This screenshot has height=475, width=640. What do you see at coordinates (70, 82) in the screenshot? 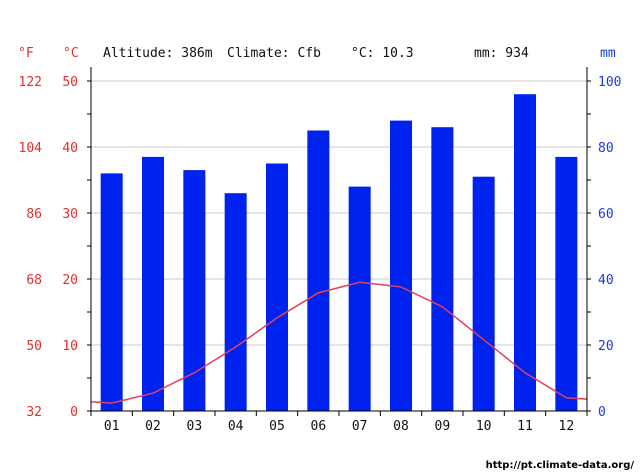
I see `celsius-tick-label: 50` at bounding box center [70, 82].